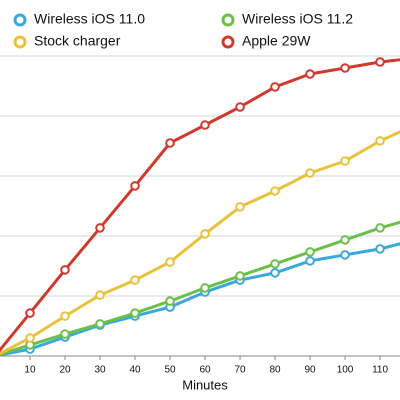 The width and height of the screenshot is (400, 400). Describe the element at coordinates (170, 370) in the screenshot. I see `x-tick-label: 50` at that location.